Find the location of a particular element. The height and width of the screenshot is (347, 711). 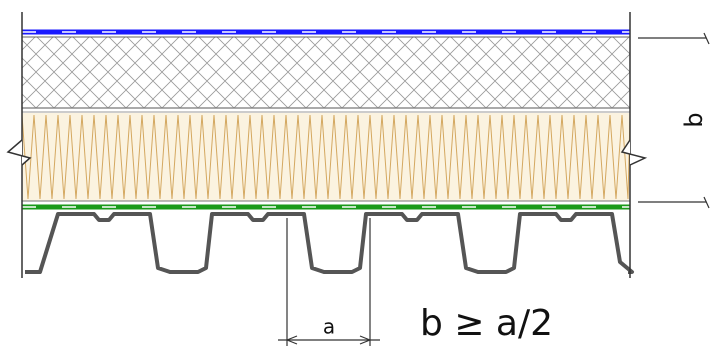

rule-text: b ≥ a/2 is located at coordinates (486, 323).